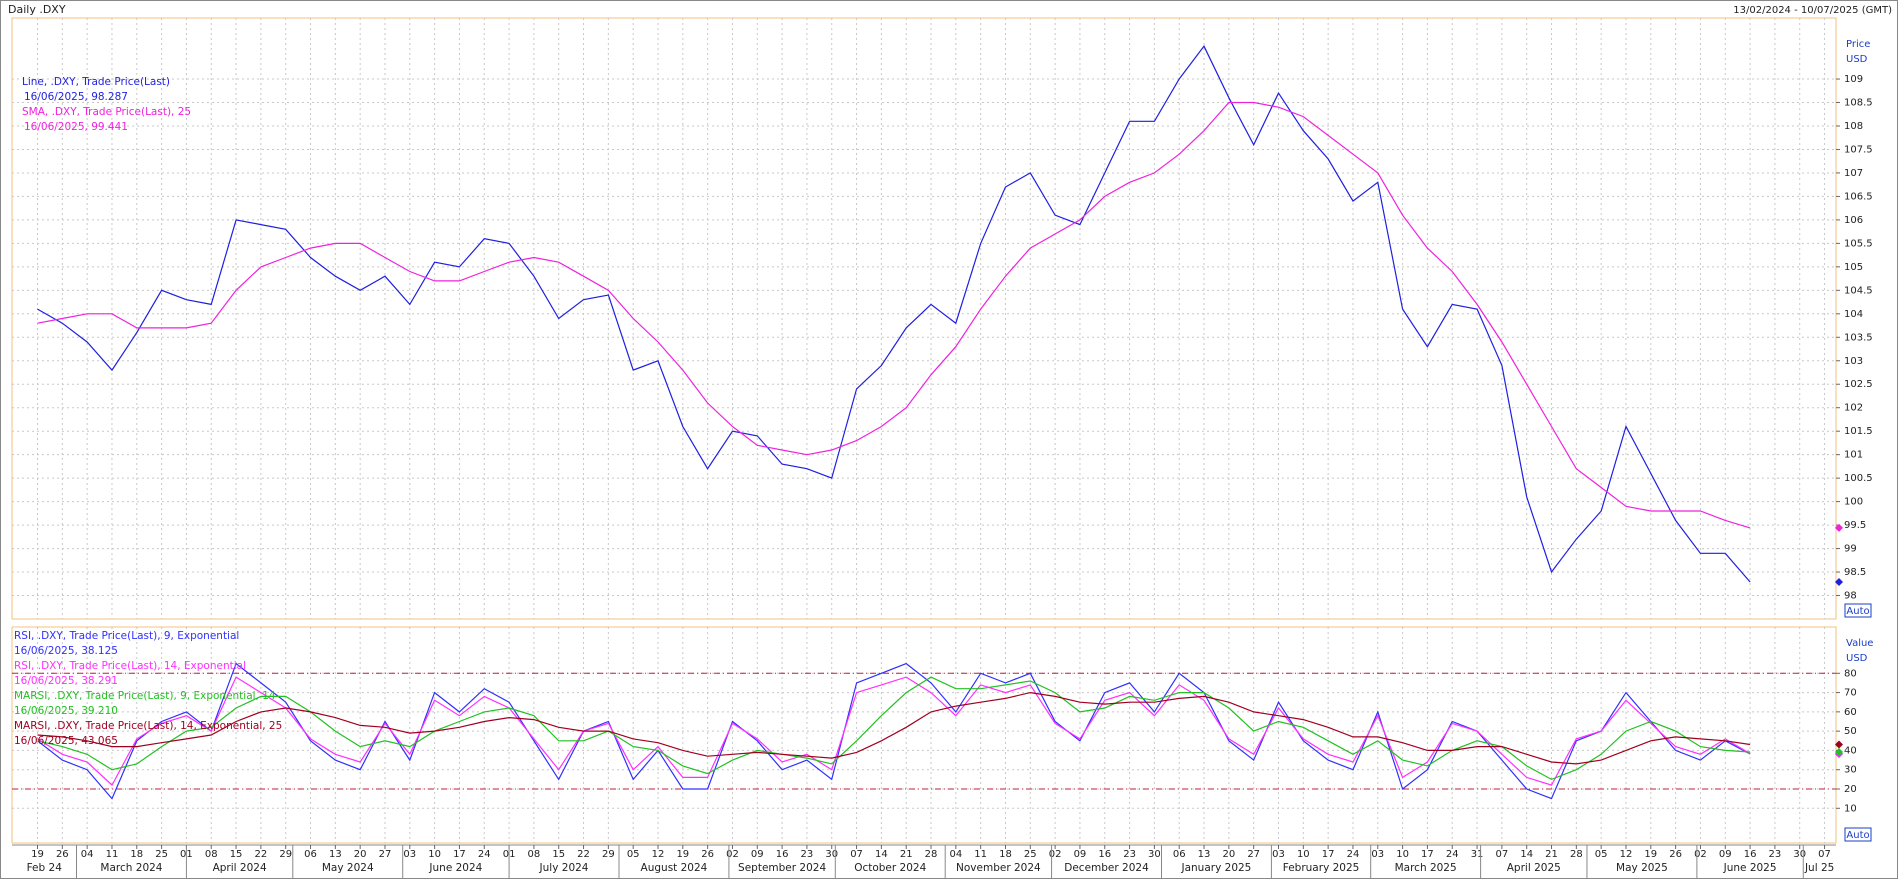  I want to click on x-tick-label: 08, so click(534, 854).